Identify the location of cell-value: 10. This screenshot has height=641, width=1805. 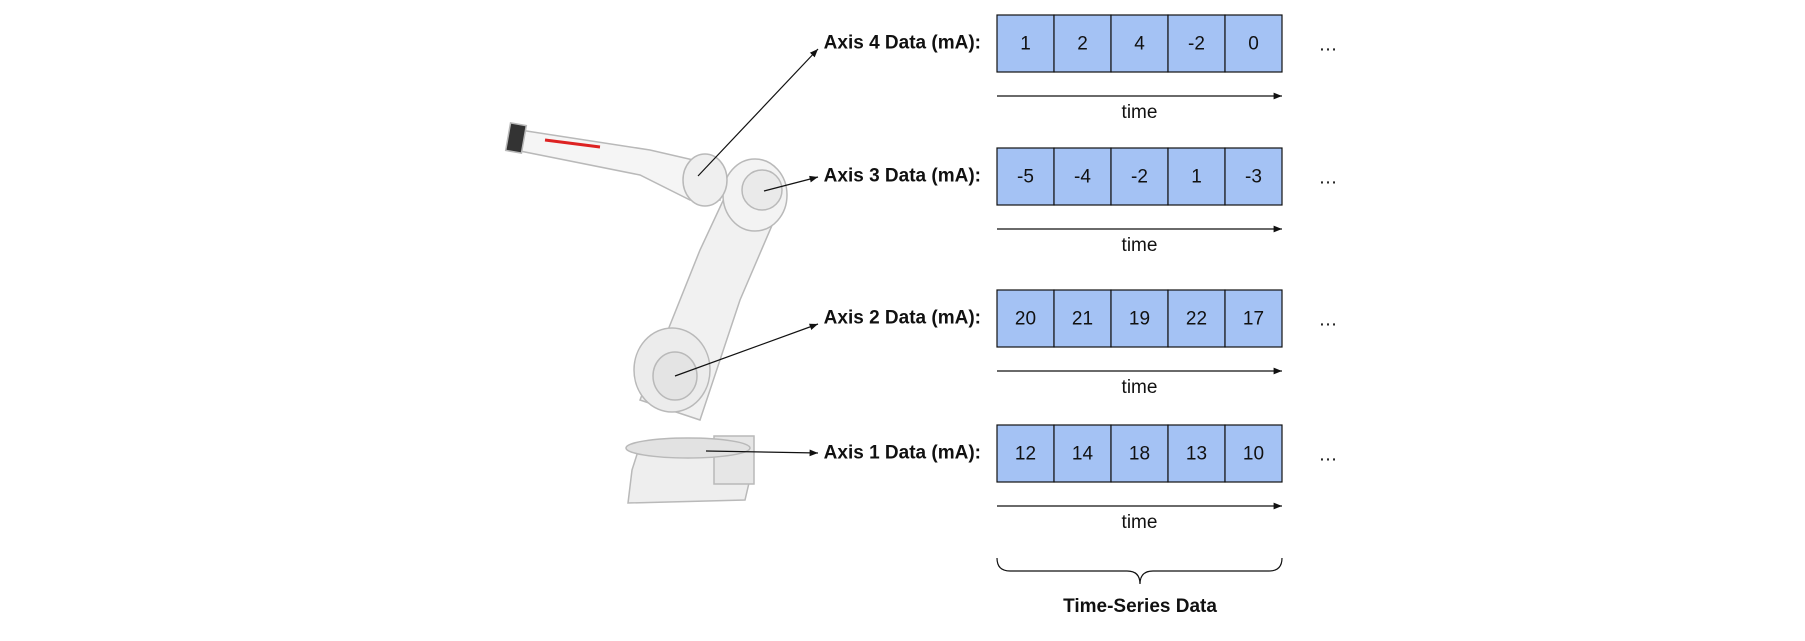
(1253, 454).